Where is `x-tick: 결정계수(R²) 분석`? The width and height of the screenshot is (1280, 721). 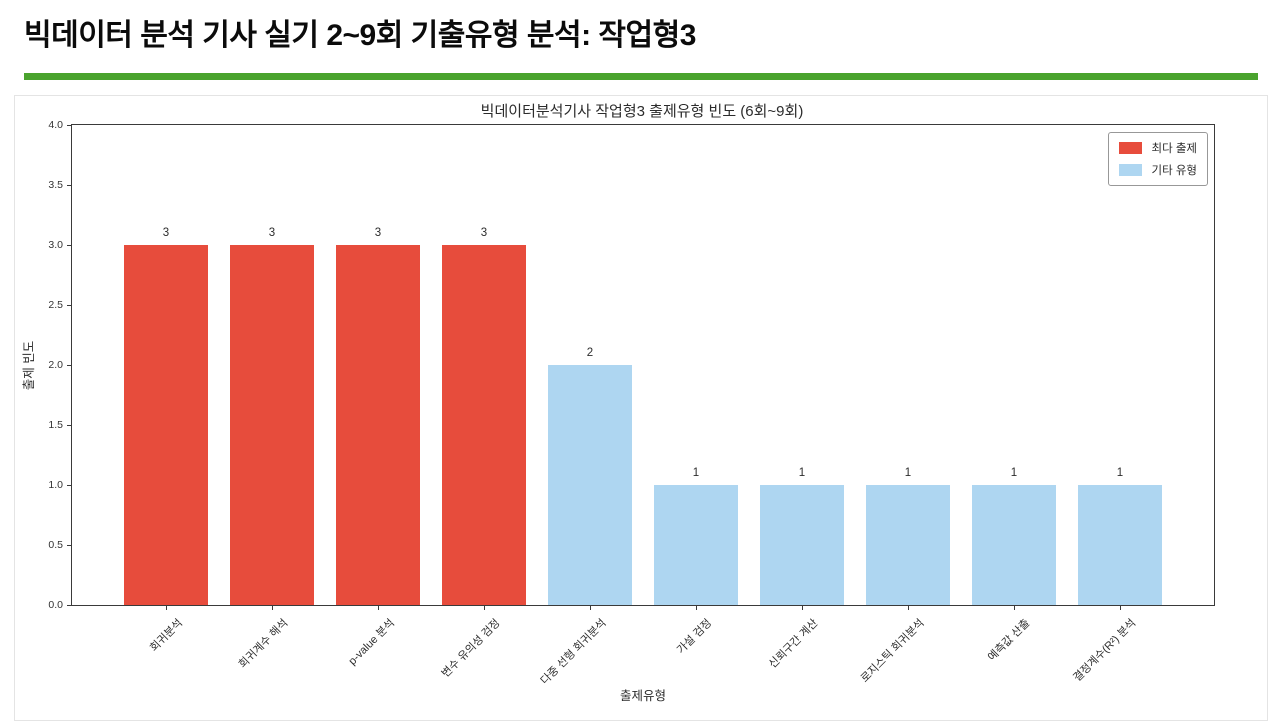 x-tick: 결정계수(R²) 분석 is located at coordinates (1120, 651).